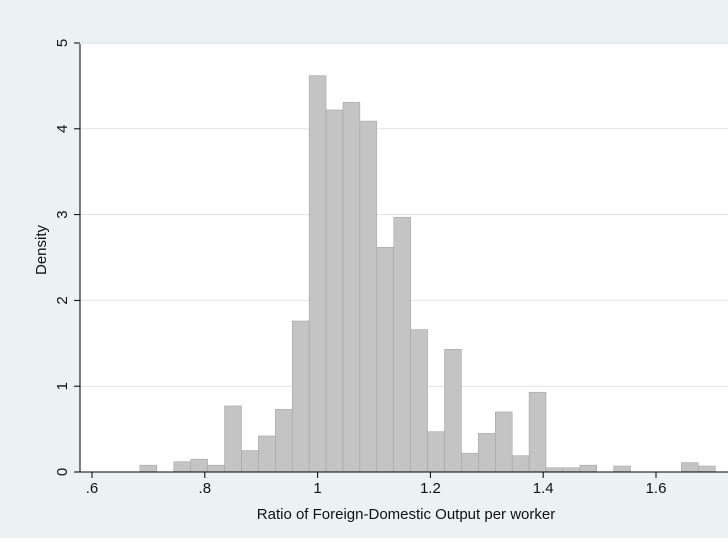  What do you see at coordinates (62, 129) in the screenshot?
I see `y-tick-label: 4` at bounding box center [62, 129].